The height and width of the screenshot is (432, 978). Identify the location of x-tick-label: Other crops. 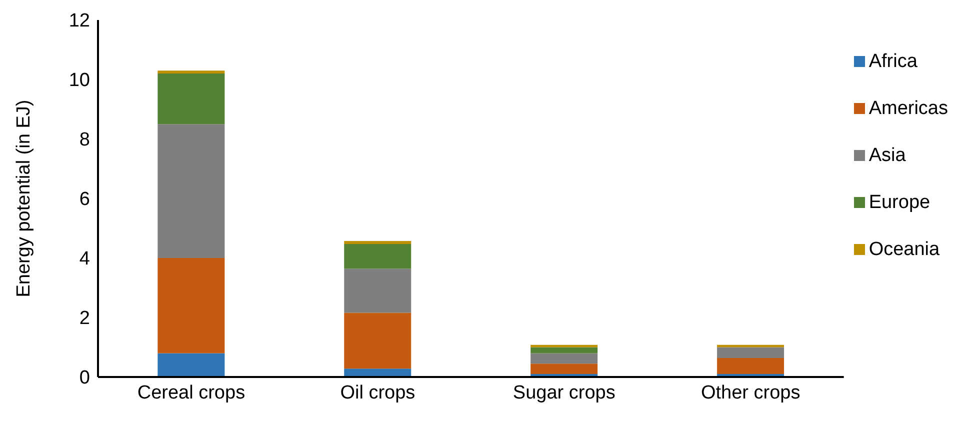
(750, 393).